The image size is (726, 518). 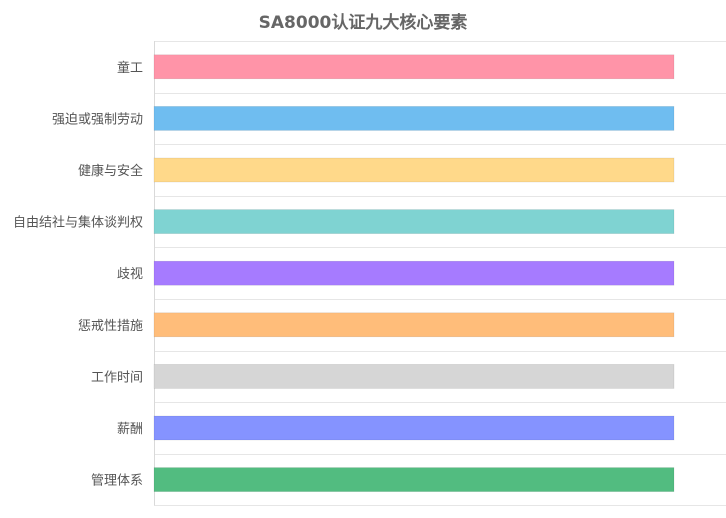 I want to click on y-tick-label: 管理体系, so click(x=117, y=481).